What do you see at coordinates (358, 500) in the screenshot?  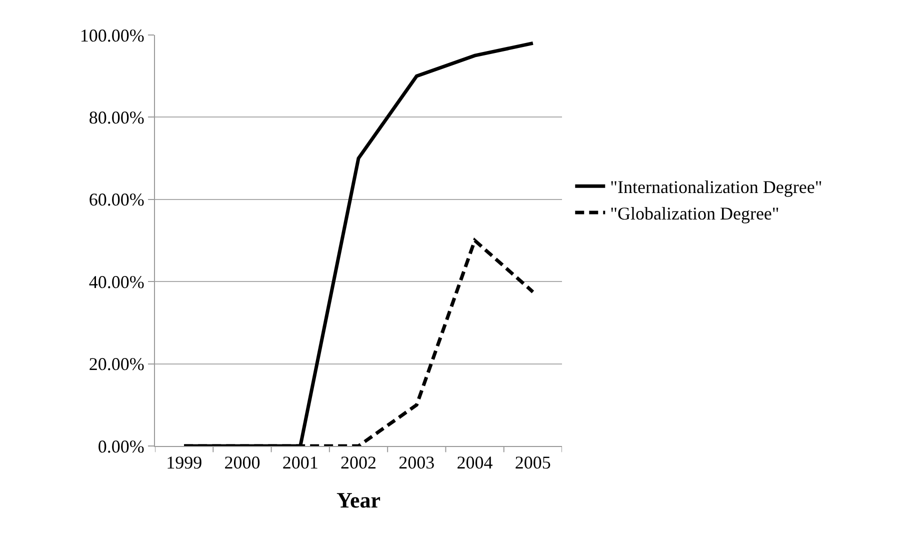 I see `x-axis-title: Year` at bounding box center [358, 500].